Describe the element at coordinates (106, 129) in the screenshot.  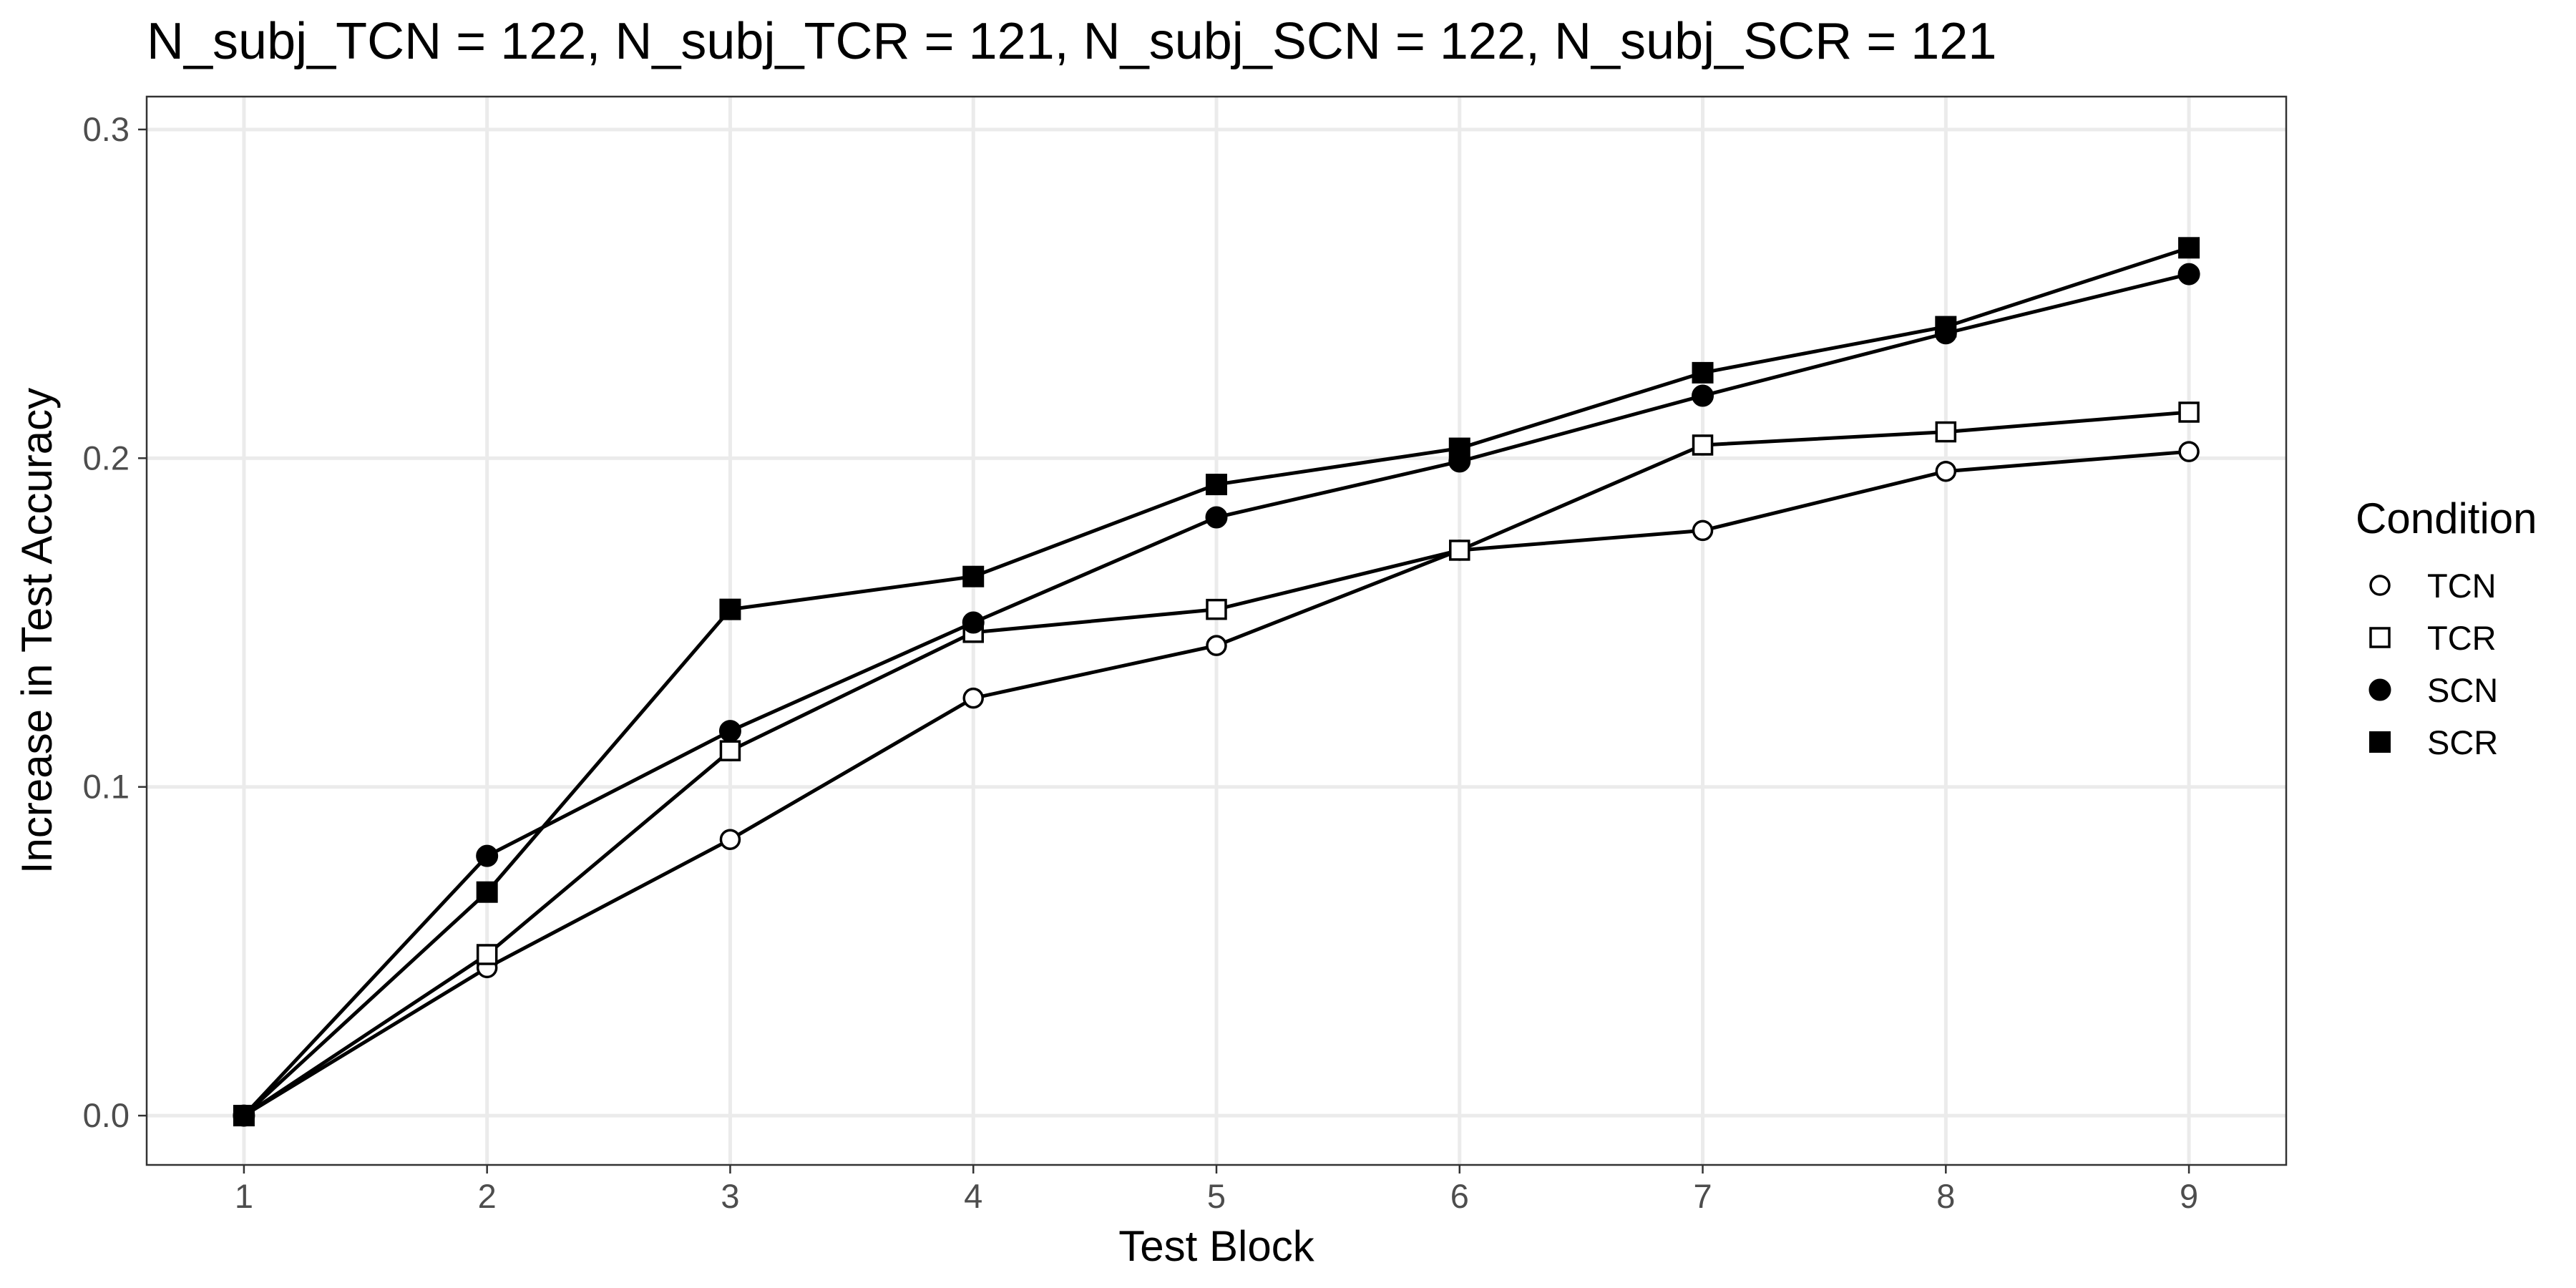
I see `y-tick-label: 0.3` at that location.